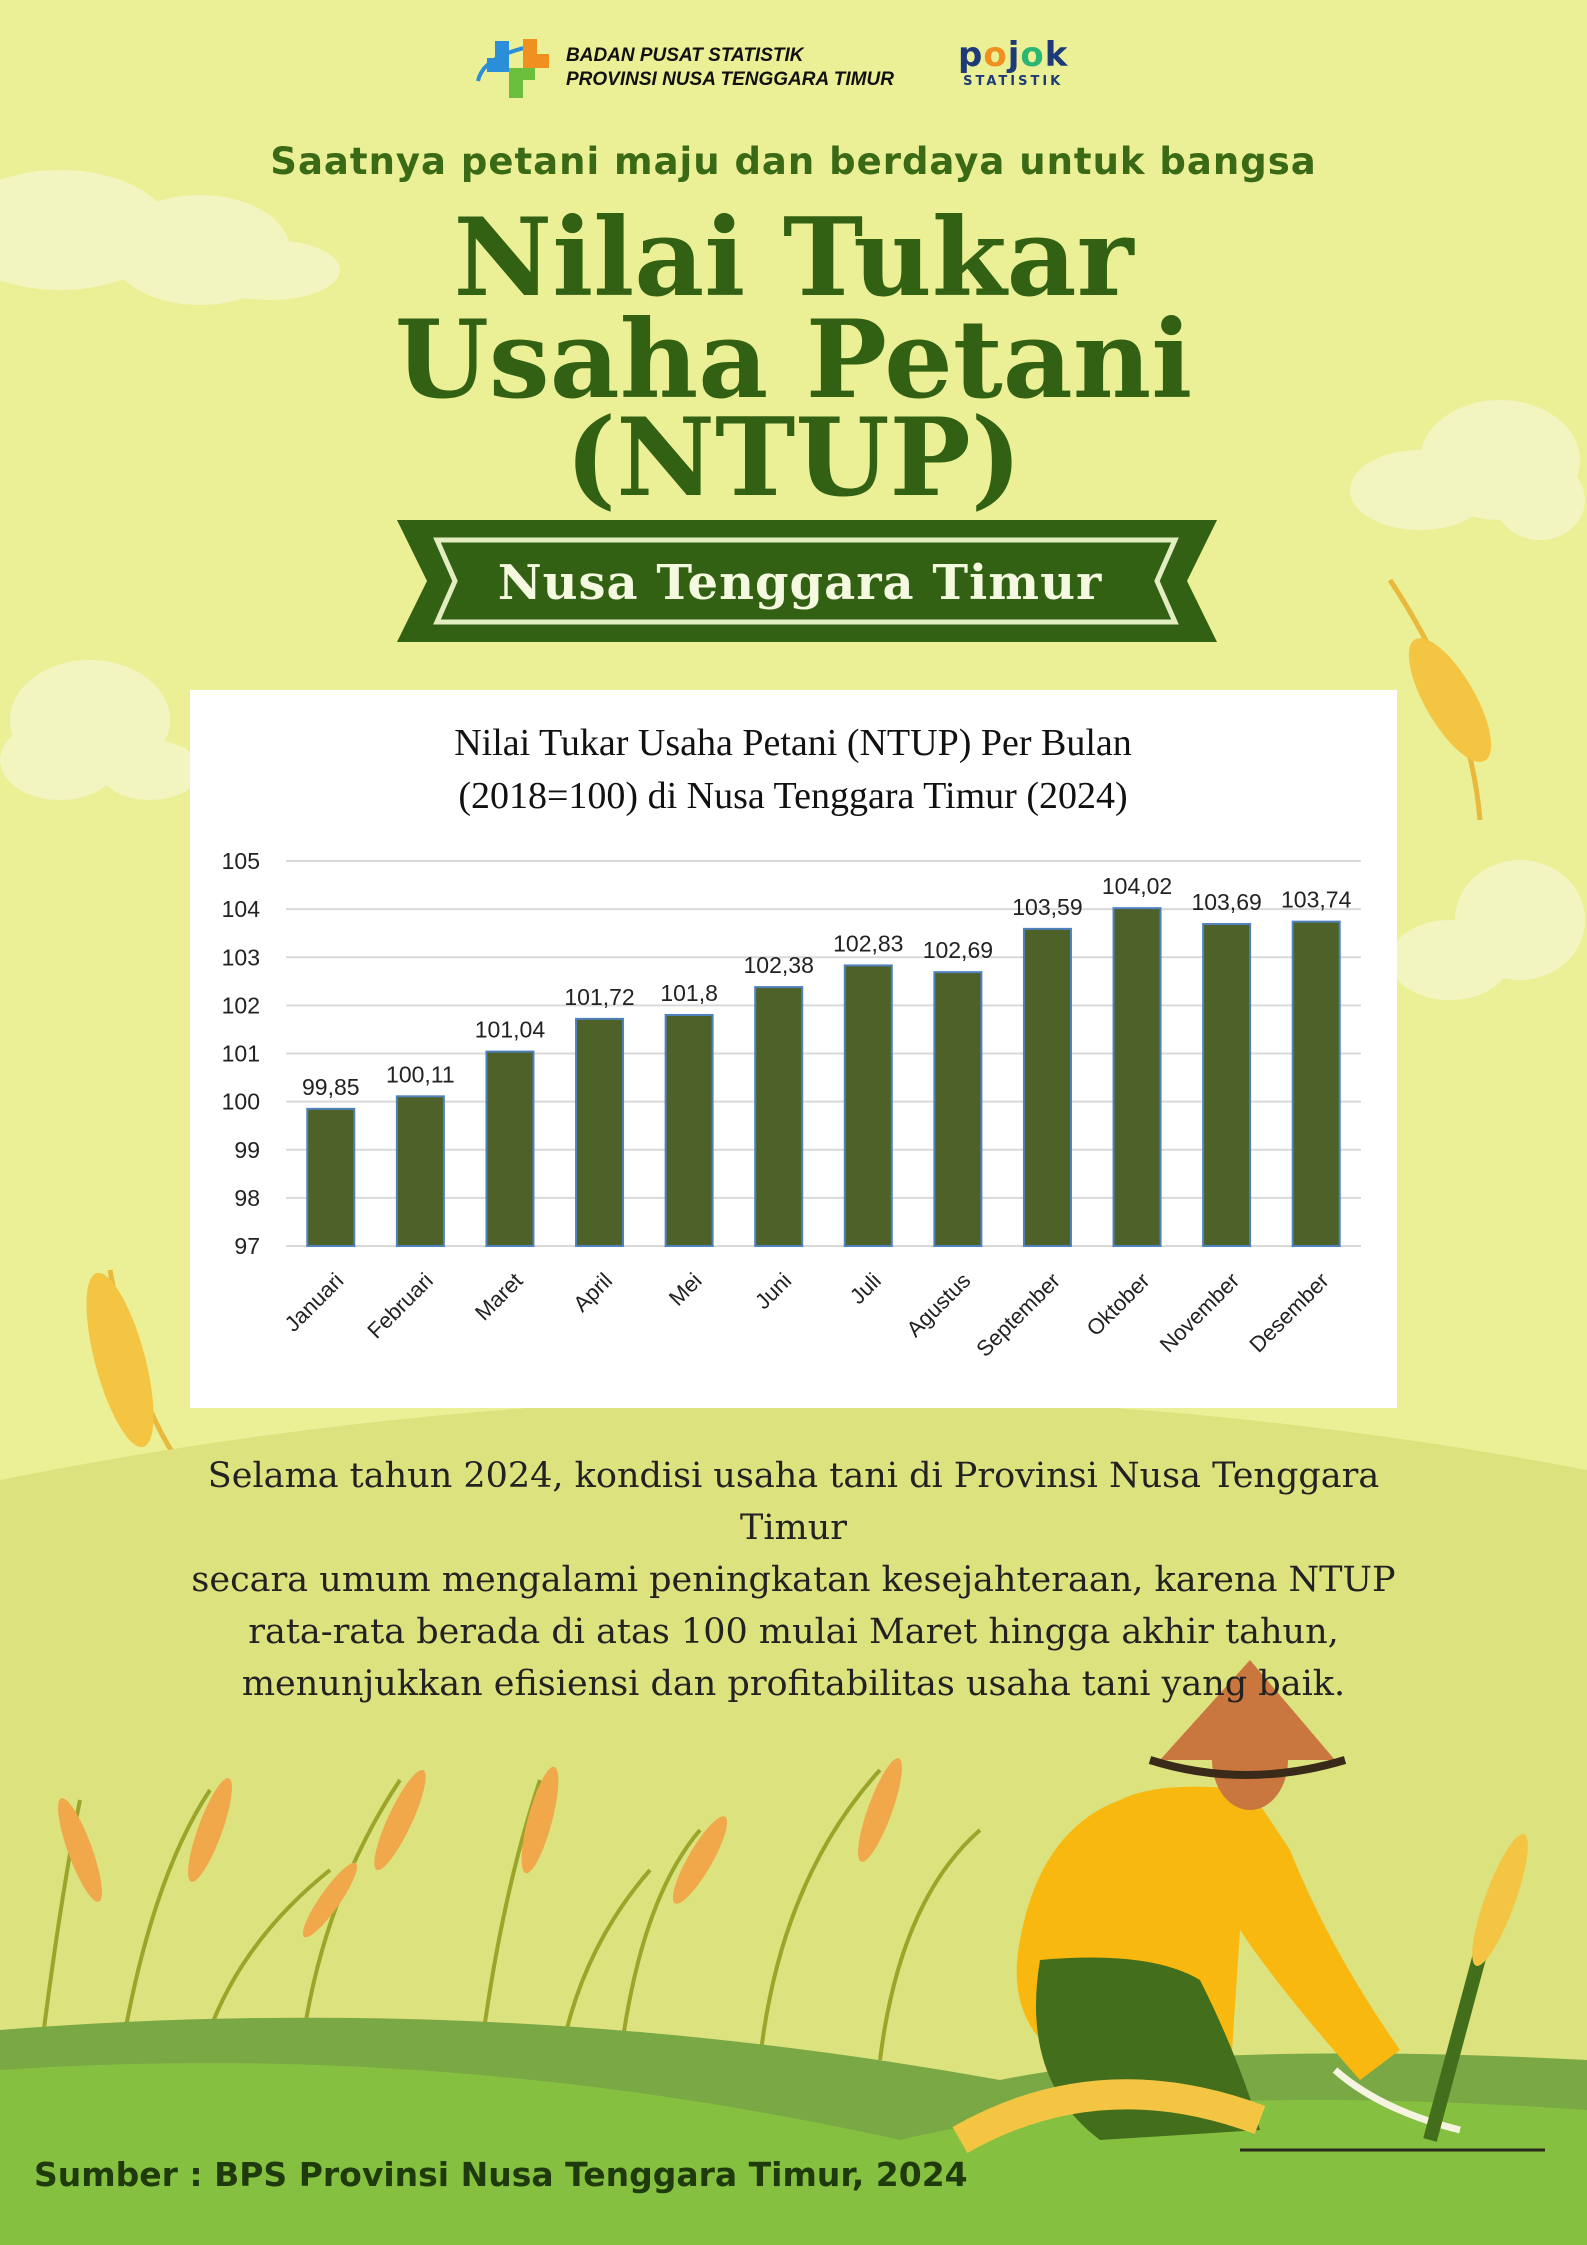 The image size is (1587, 2245). I want to click on y-tick-label: 102, so click(241, 1005).